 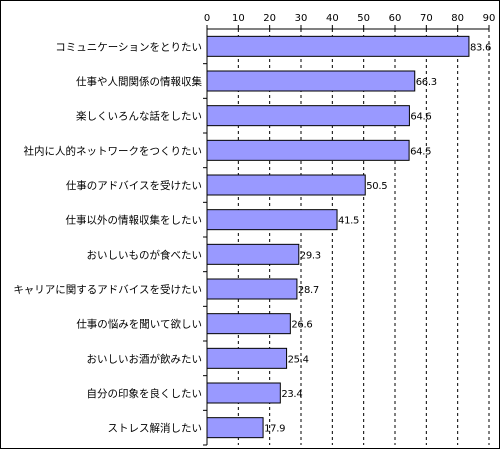 I want to click on value-label: 64.5, so click(x=420, y=151).